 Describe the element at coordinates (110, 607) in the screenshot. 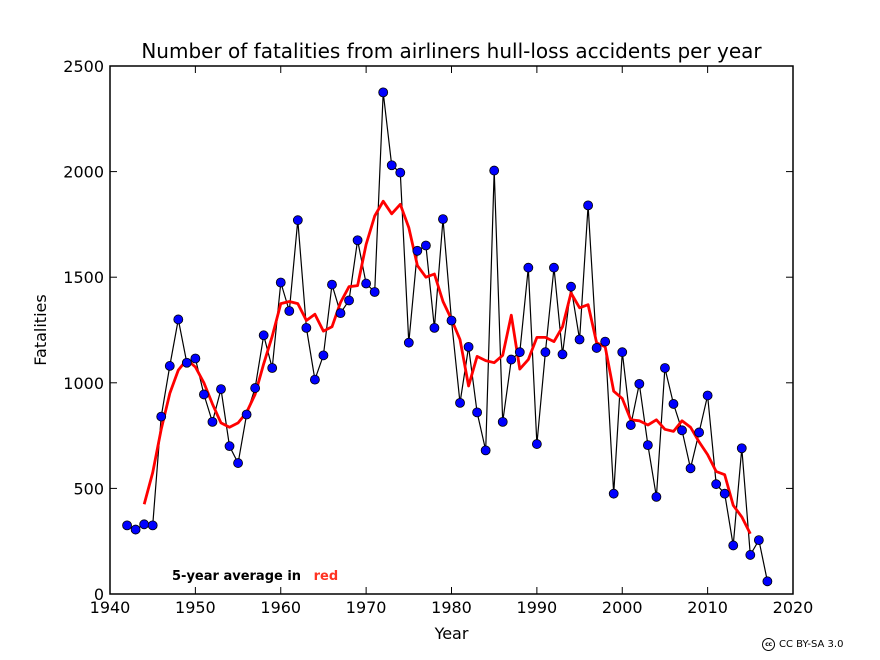

I see `x-tick-label: 1940` at that location.